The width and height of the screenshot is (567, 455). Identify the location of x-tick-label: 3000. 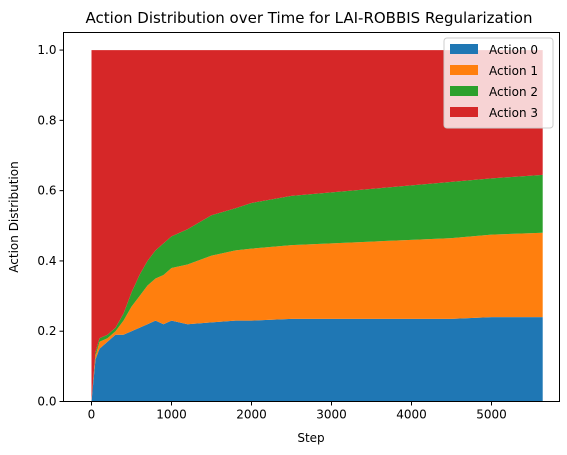
(331, 415).